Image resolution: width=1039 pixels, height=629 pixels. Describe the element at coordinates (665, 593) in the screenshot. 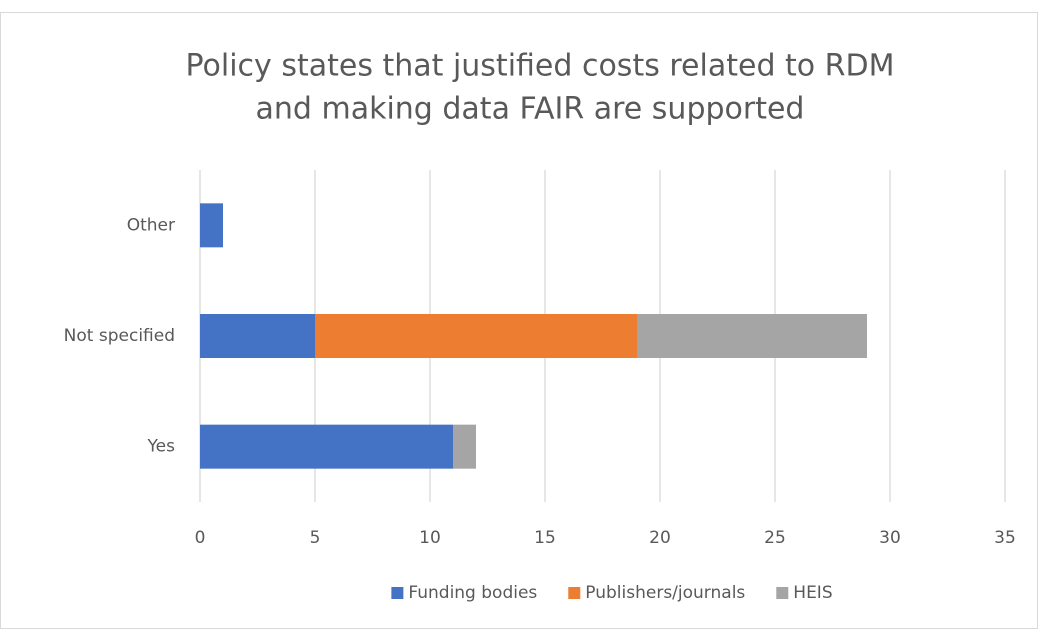

I see `legend-label: Publishers/journals` at that location.